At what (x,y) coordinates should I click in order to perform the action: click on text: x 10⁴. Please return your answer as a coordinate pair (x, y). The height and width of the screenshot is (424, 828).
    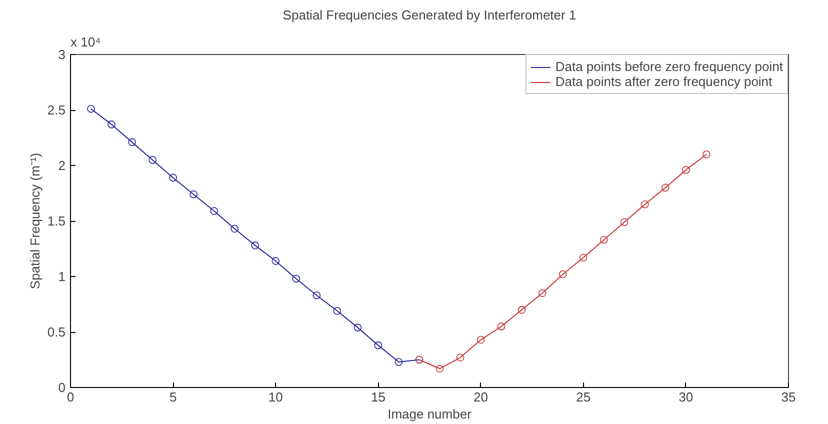
    Looking at the image, I should click on (85, 42).